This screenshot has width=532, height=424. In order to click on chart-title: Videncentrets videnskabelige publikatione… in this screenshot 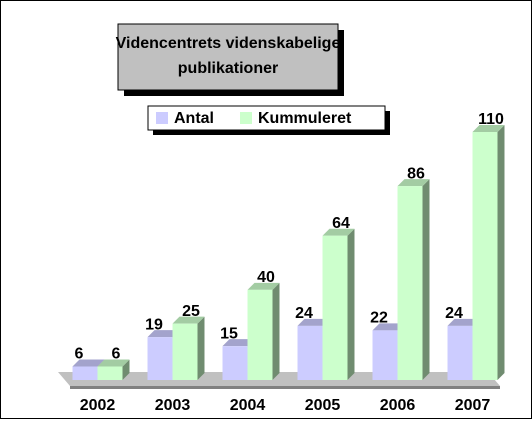, I will do `click(228, 56)`.